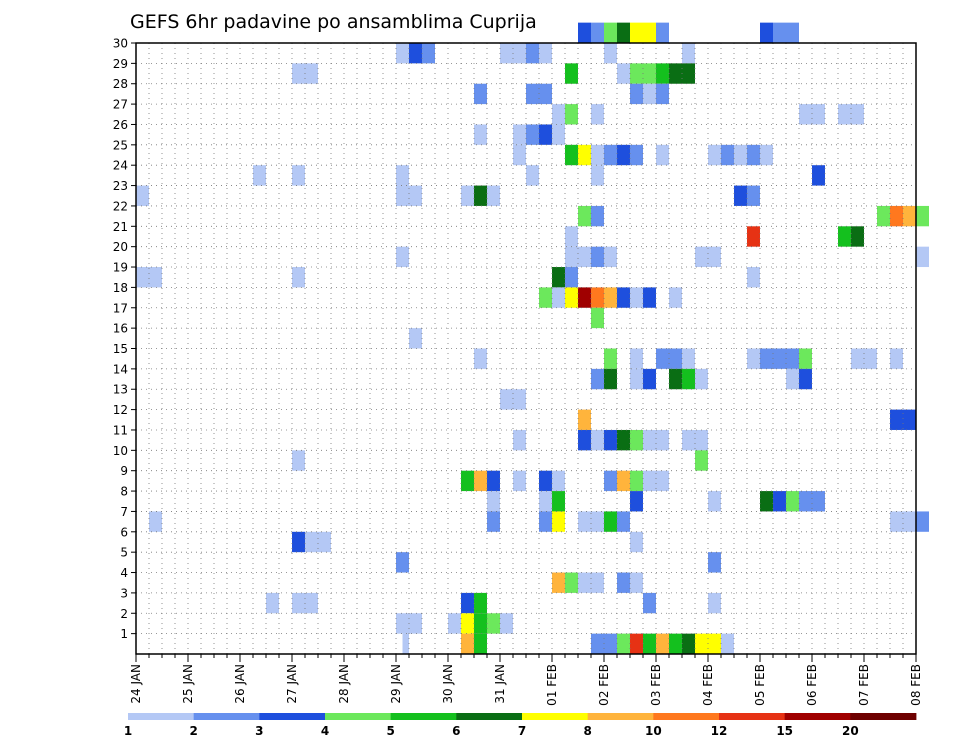  I want to click on y-tick-label: 27, so click(120, 105).